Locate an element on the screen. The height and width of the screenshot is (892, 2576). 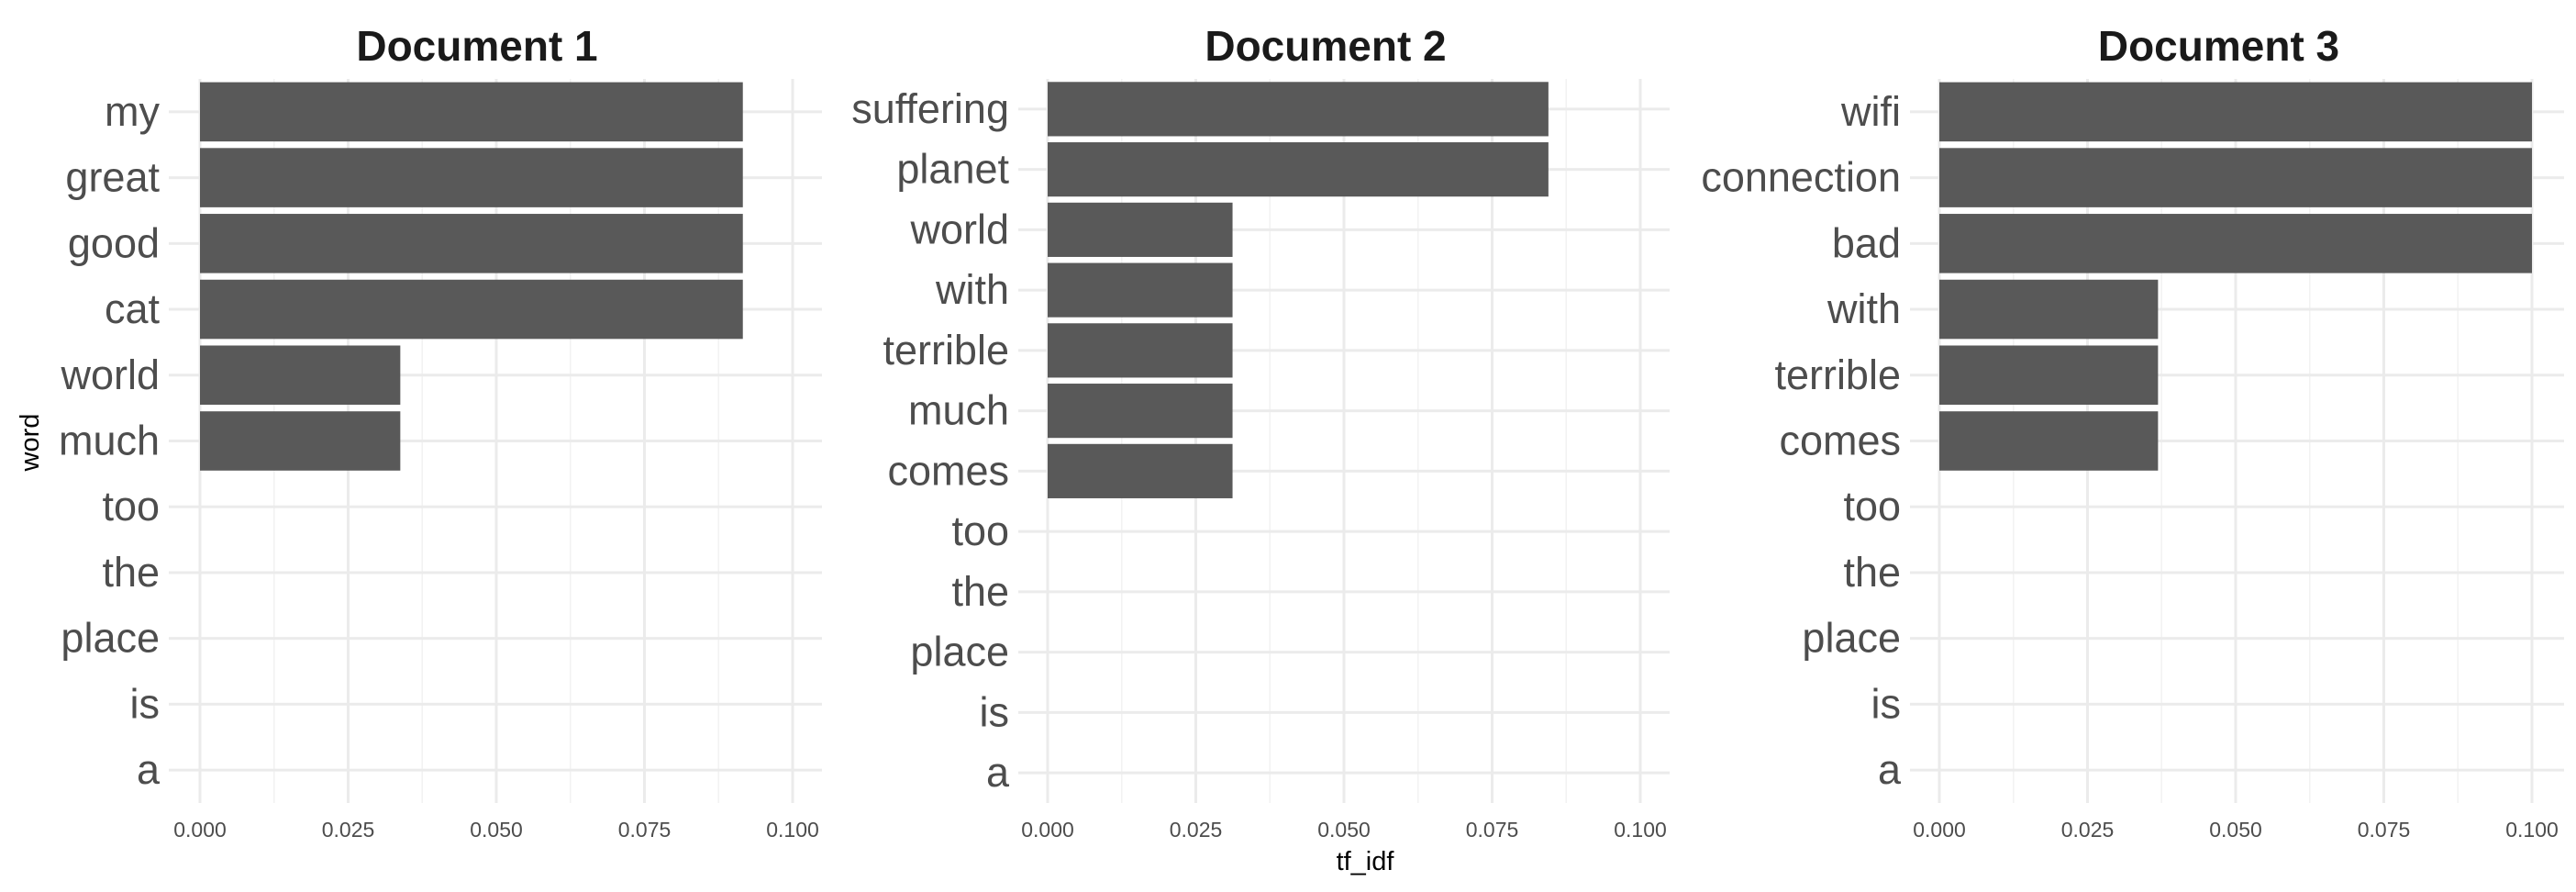
y-tick-label: cat is located at coordinates (133, 309).